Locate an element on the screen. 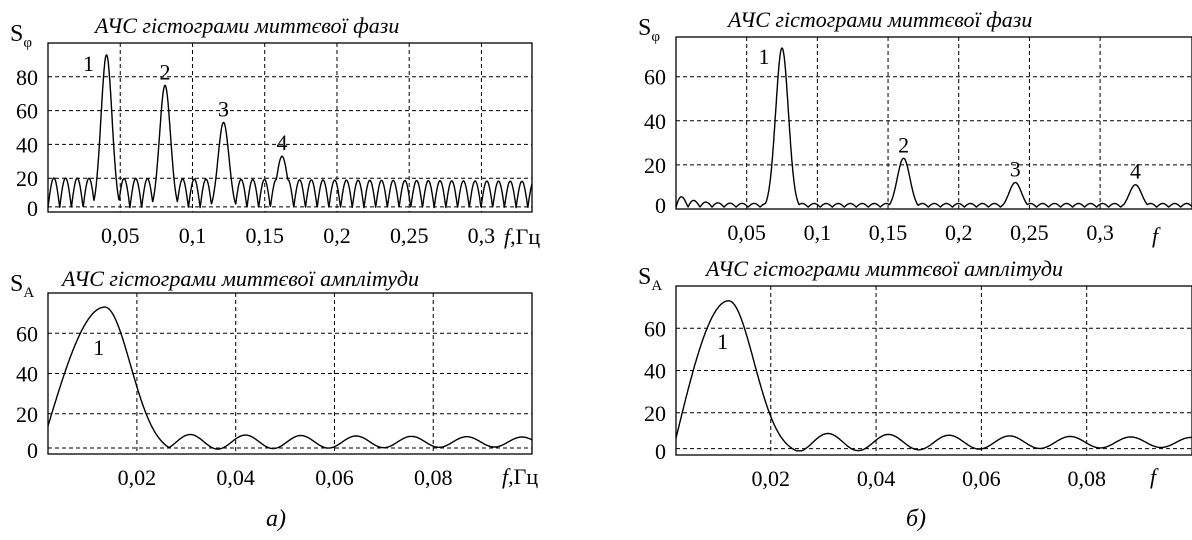 This screenshot has width=1192, height=540. panel-label-b: б) is located at coordinates (916, 519).